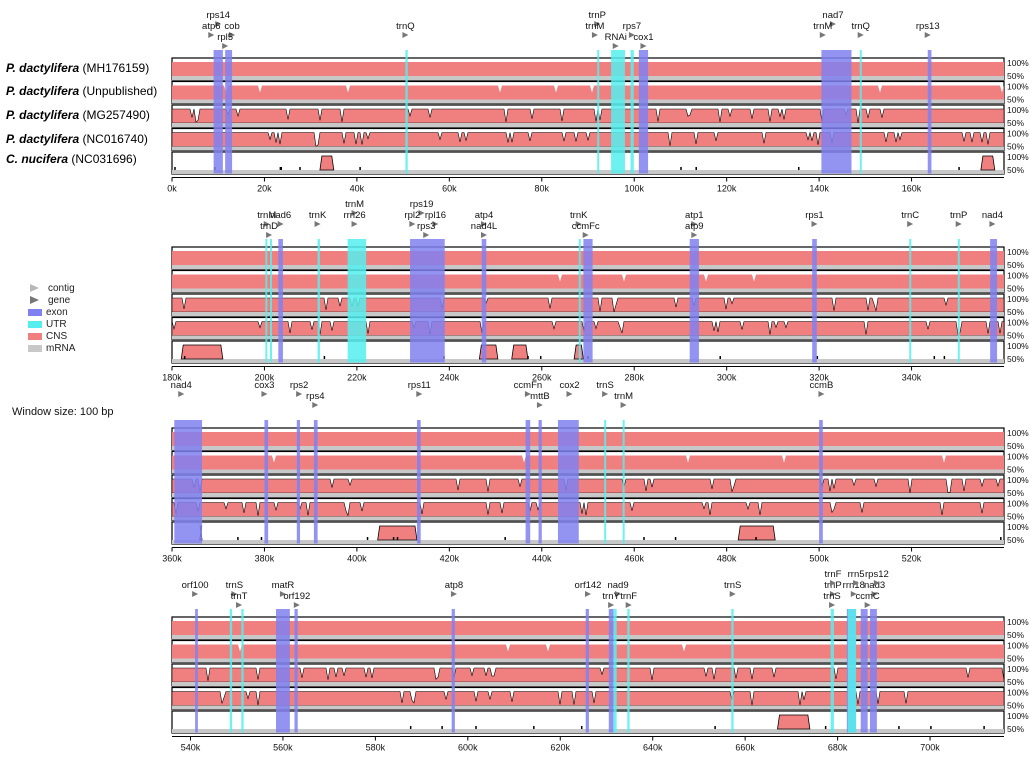 The width and height of the screenshot is (1030, 764). I want to click on x-tick-label: 560k, so click(283, 748).